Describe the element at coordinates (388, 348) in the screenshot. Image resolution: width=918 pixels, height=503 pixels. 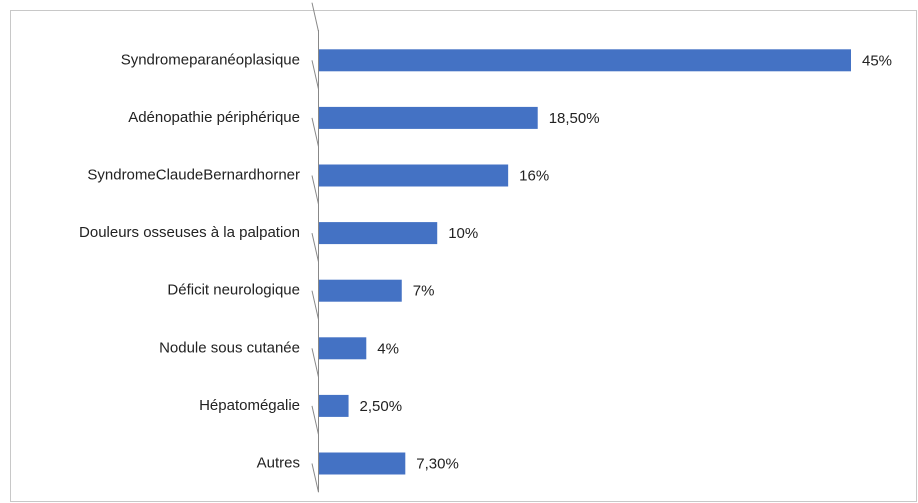
I see `value-label: 4%` at that location.